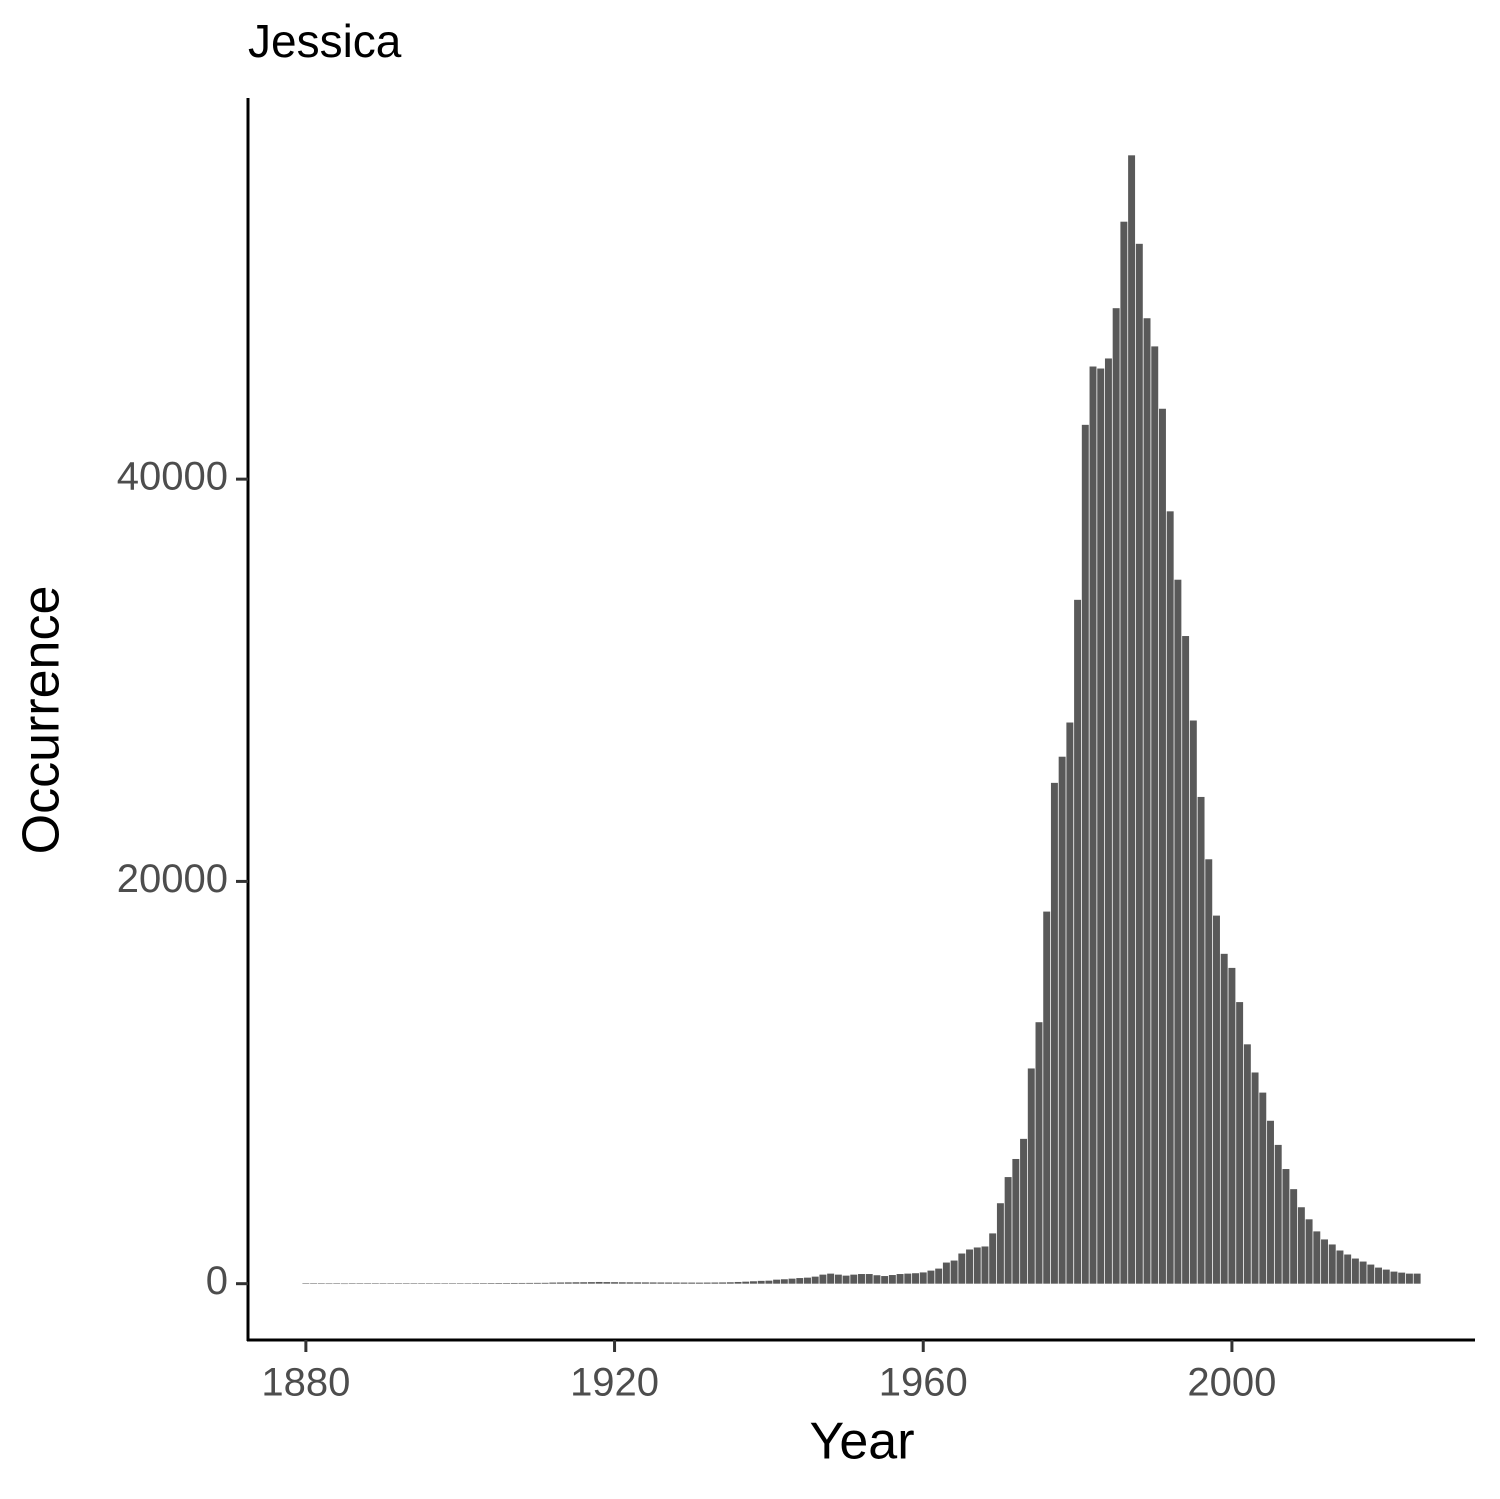 The image size is (1500, 1499). What do you see at coordinates (42, 720) in the screenshot?
I see `y-axis-title: Occurrence` at bounding box center [42, 720].